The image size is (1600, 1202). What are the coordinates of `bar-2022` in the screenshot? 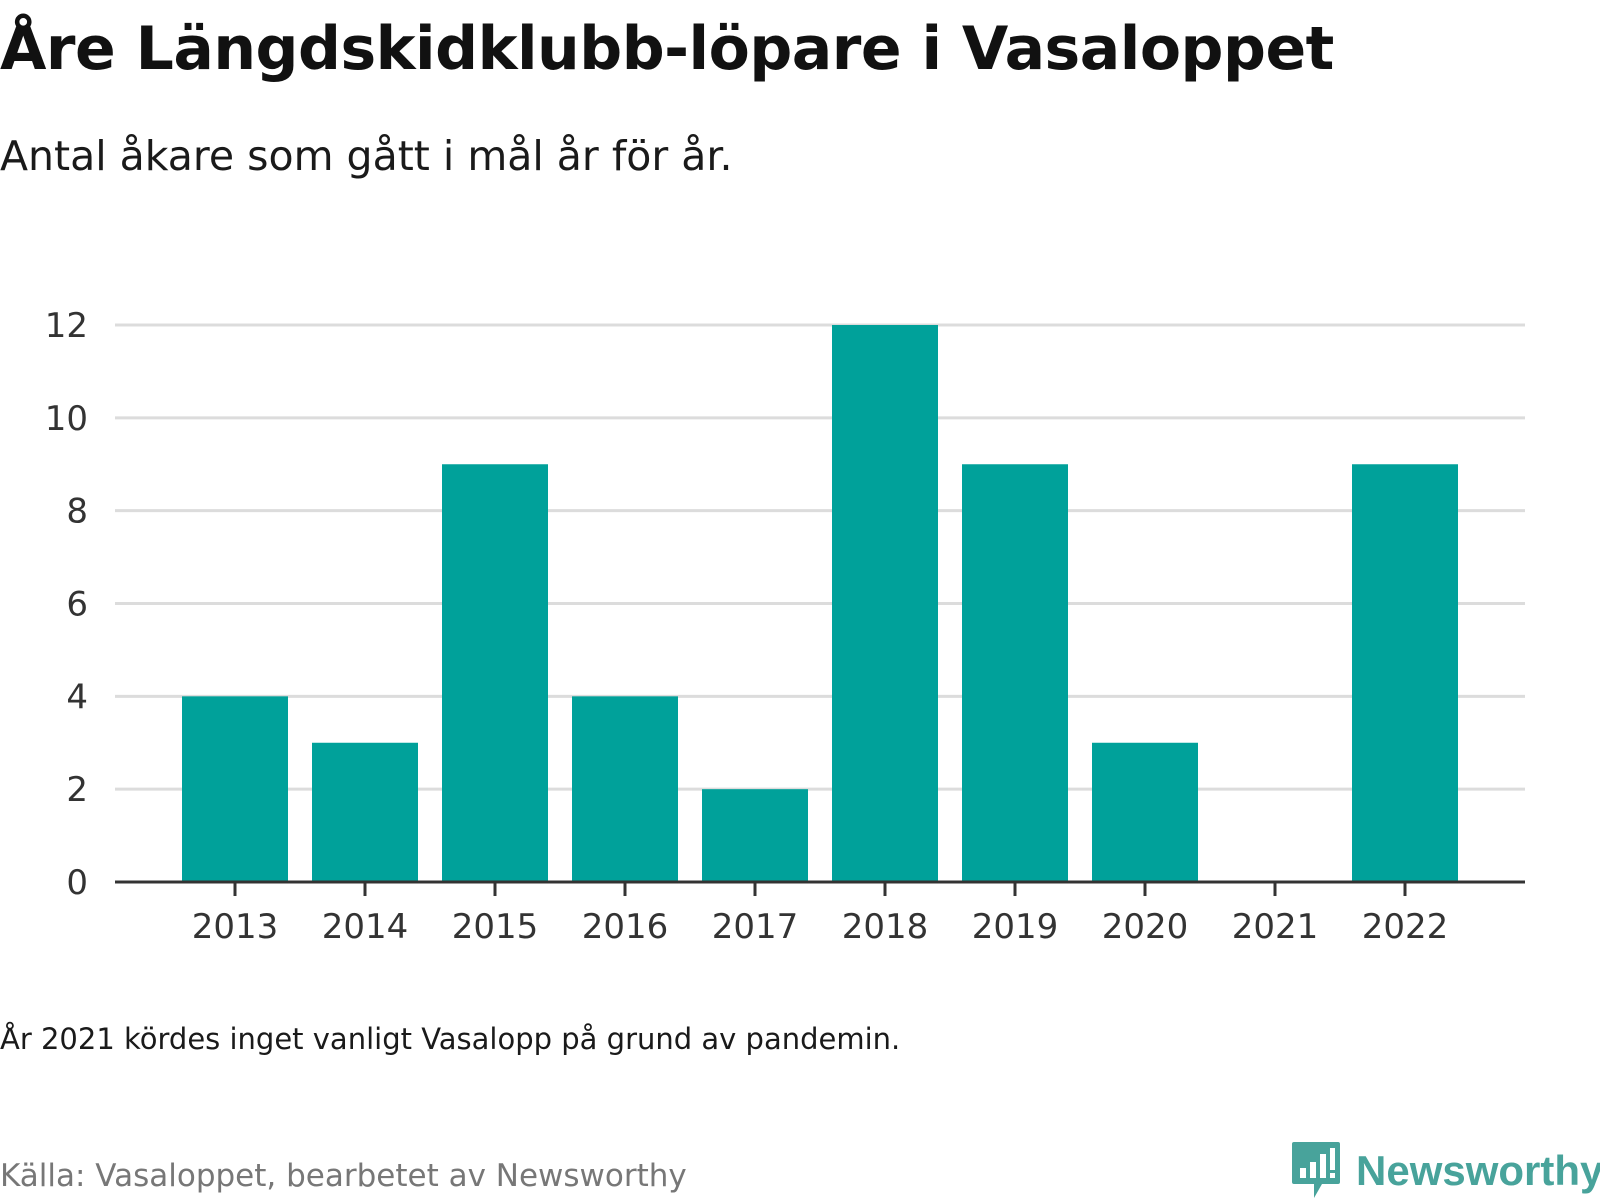 It's located at (1405, 673).